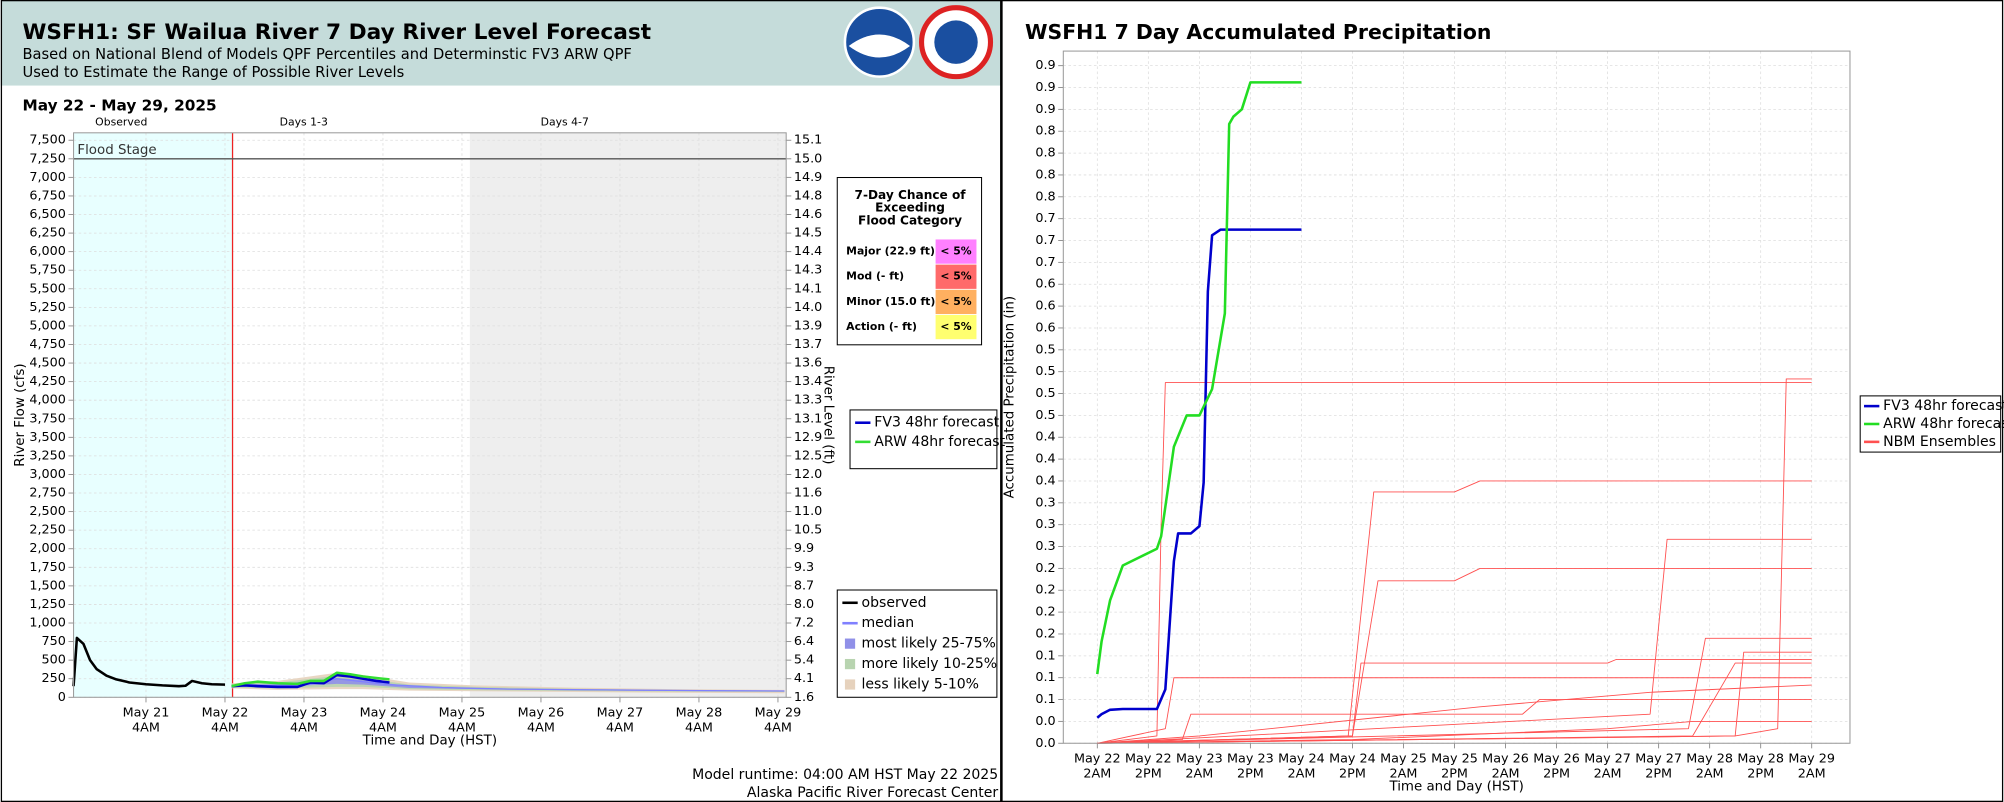 The height and width of the screenshot is (802, 2004). I want to click on x-tick-label: May 26 4AM, so click(541, 720).